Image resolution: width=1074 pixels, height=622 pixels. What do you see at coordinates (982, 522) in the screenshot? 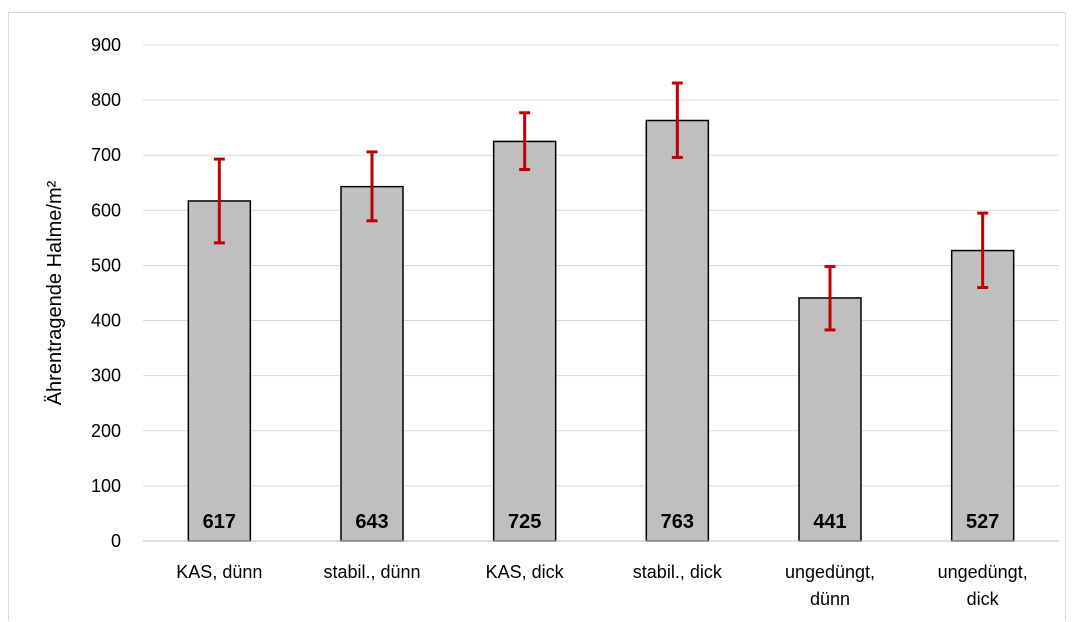
I see `data-label: 527` at bounding box center [982, 522].